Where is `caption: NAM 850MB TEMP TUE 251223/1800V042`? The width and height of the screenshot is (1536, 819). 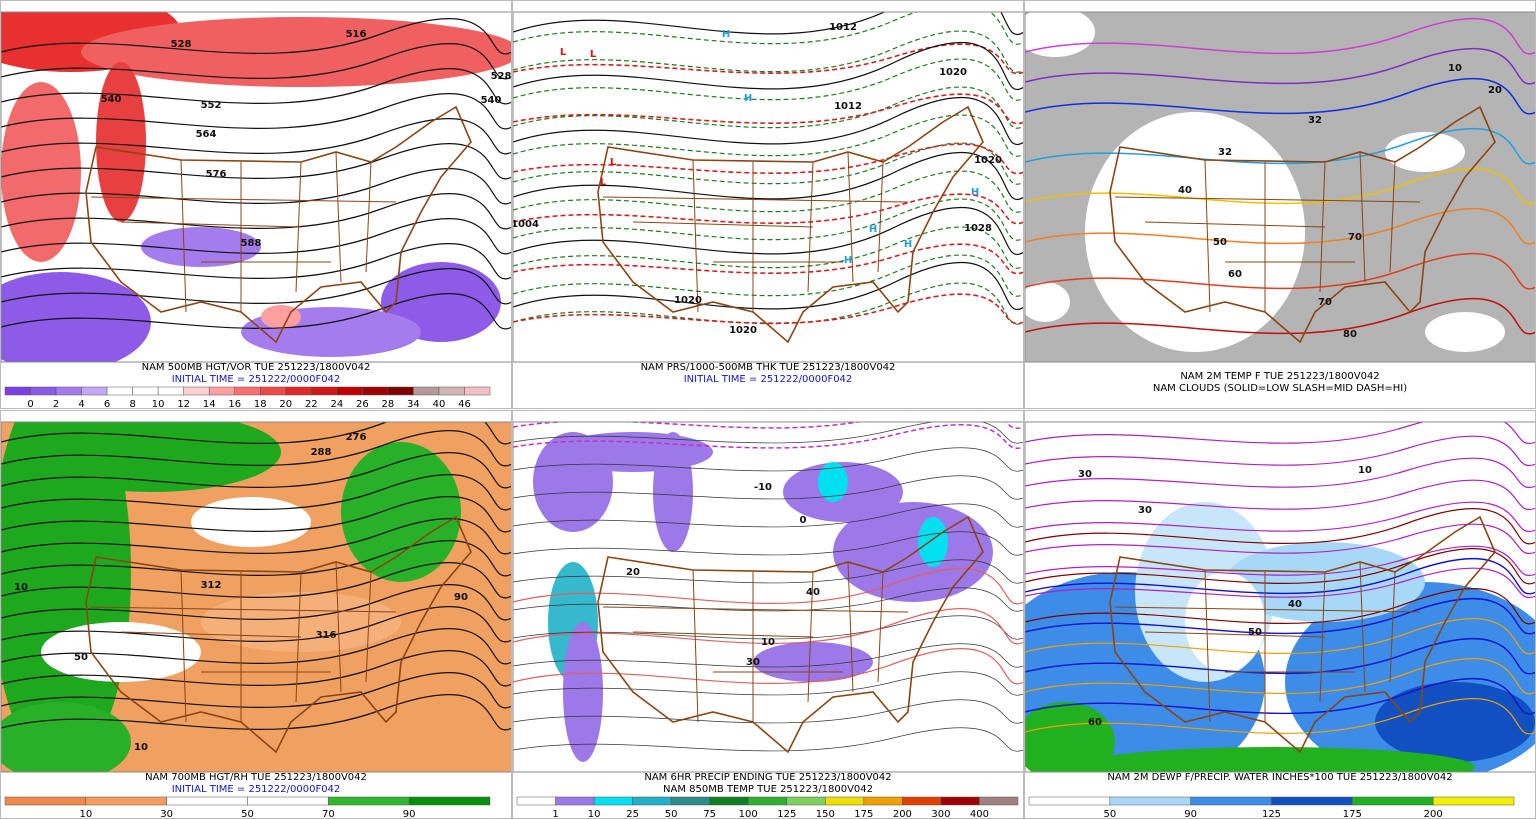
caption: NAM 850MB TEMP TUE 251223/1800V042 is located at coordinates (768, 789).